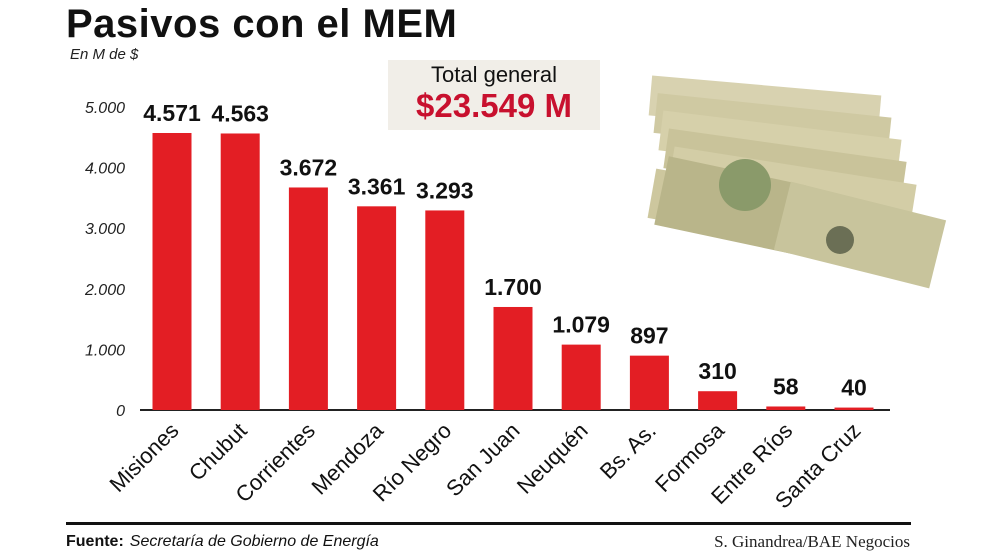 This screenshot has height=558, width=992. Describe the element at coordinates (797, 182) in the screenshot. I see `money-image` at that location.